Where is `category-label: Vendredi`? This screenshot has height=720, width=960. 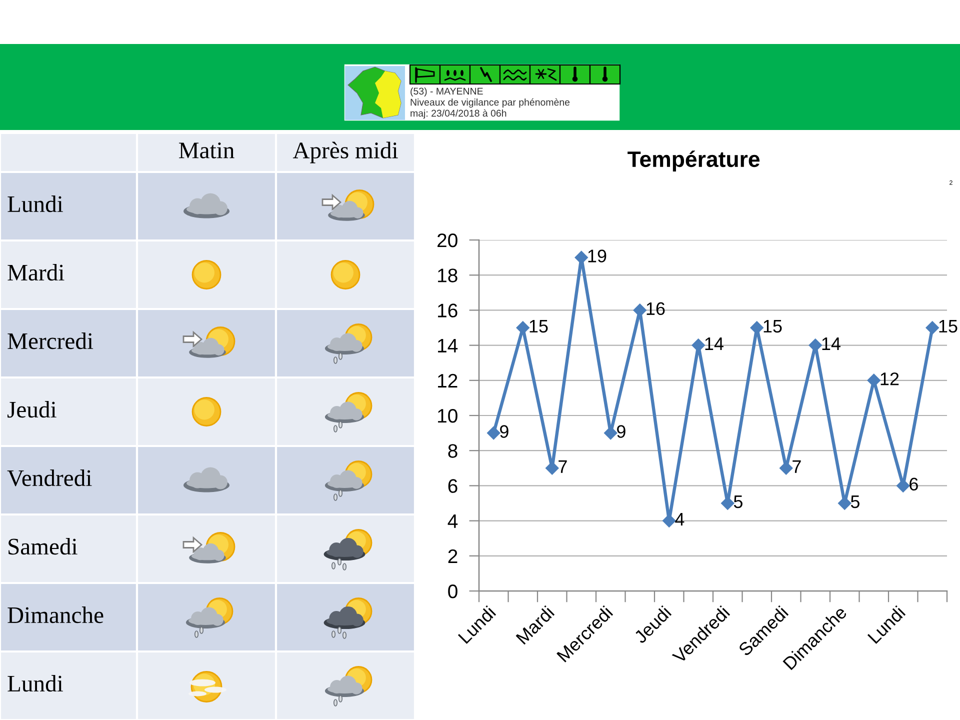
category-label: Vendredi is located at coordinates (49, 478).